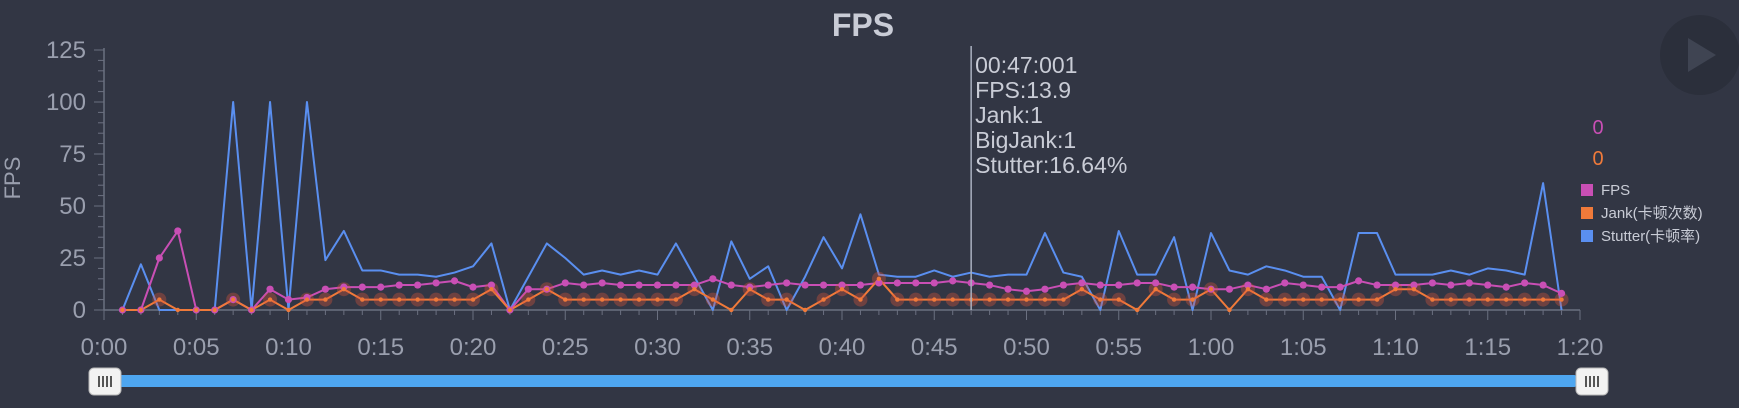  What do you see at coordinates (1615, 190) in the screenshot?
I see `legend-entry: FPS` at bounding box center [1615, 190].